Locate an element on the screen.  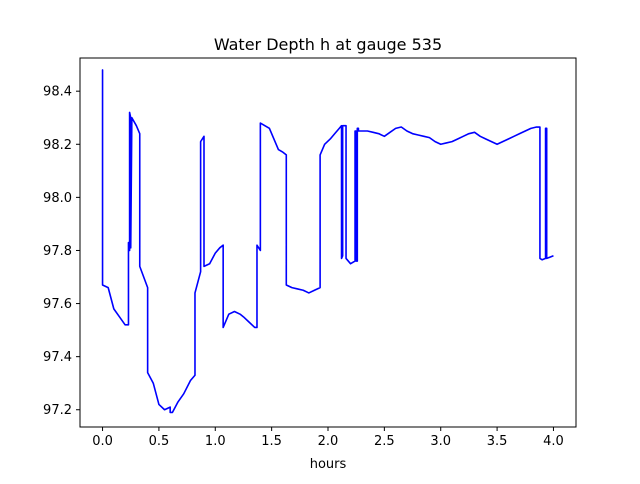
chart-title: Water Depth h at gauge 535 is located at coordinates (328, 44).